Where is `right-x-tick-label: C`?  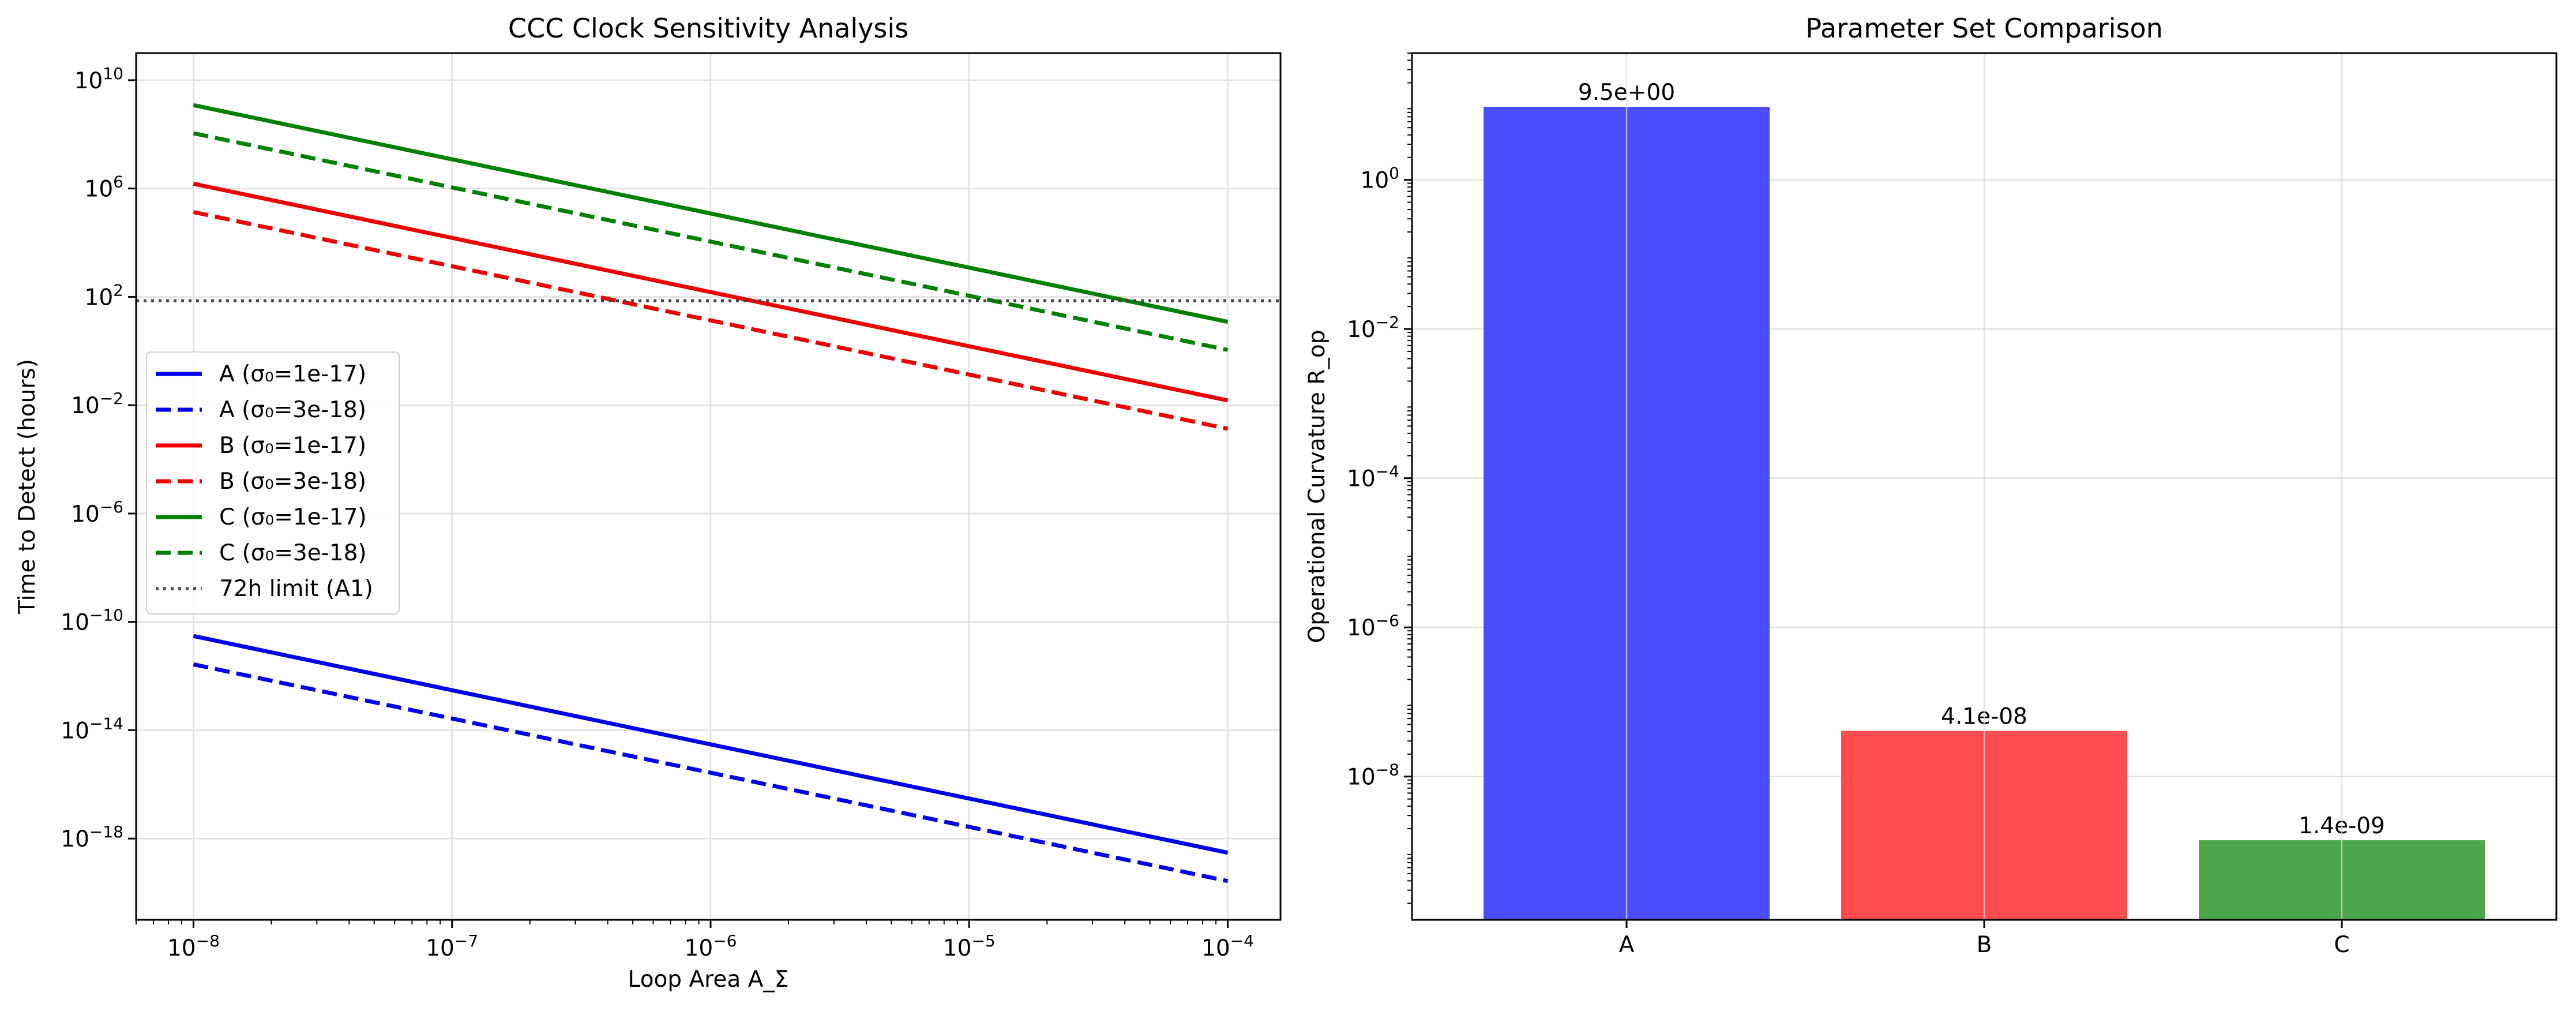 right-x-tick-label: C is located at coordinates (2341, 945).